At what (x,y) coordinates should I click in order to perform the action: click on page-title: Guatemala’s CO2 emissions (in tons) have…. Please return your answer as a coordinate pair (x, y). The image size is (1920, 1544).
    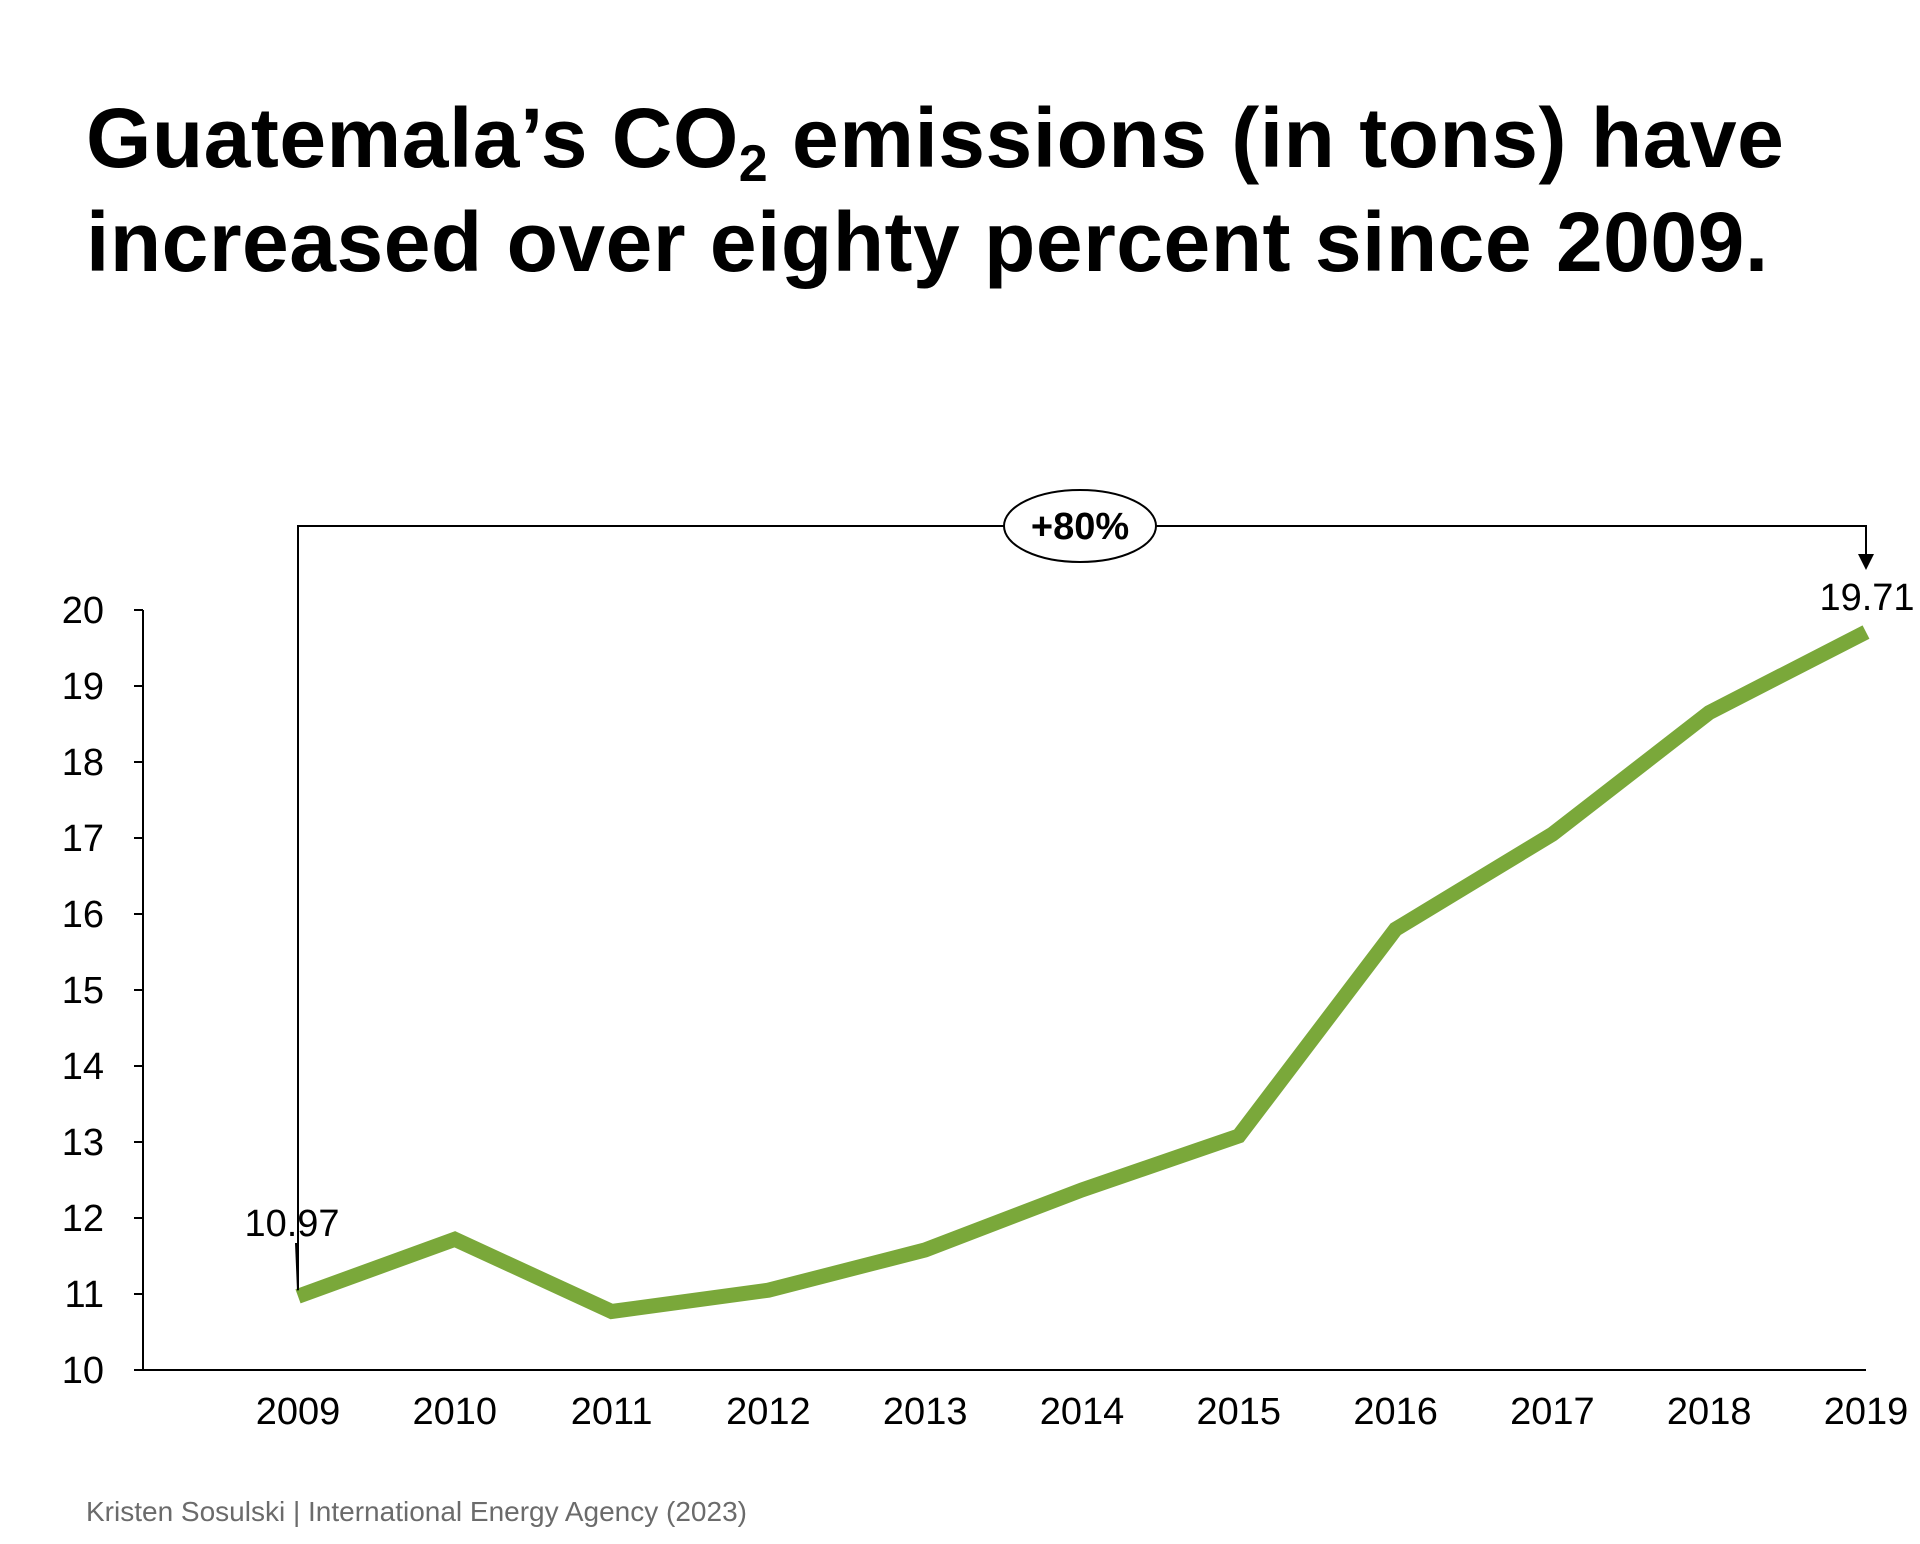
    Looking at the image, I should click on (986, 190).